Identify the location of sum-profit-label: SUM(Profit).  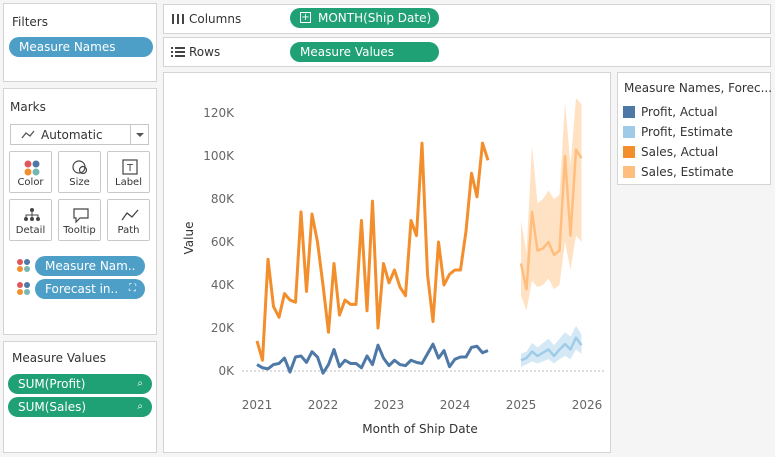
(52, 384).